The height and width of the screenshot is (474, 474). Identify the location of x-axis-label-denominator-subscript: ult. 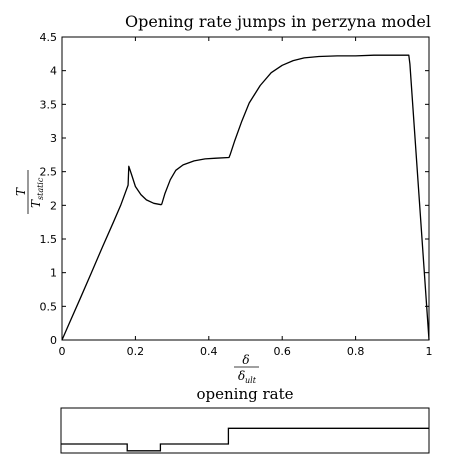
(251, 380).